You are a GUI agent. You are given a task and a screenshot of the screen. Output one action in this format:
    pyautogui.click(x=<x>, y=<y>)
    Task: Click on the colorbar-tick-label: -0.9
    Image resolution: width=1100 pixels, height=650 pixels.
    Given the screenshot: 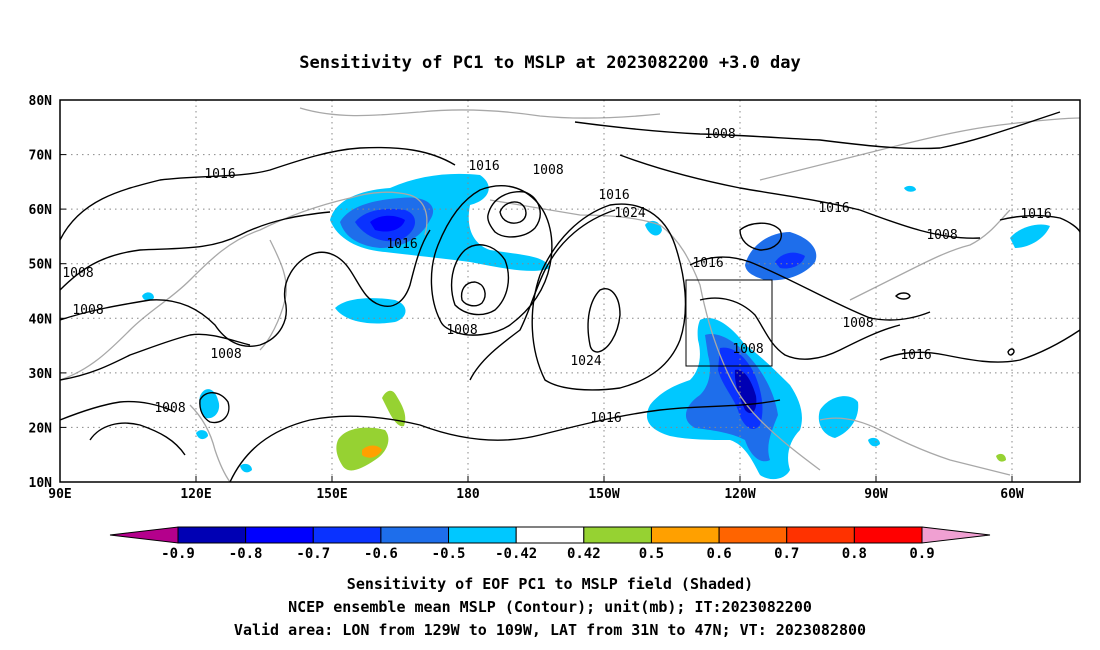 What is the action you would take?
    pyautogui.click(x=178, y=554)
    